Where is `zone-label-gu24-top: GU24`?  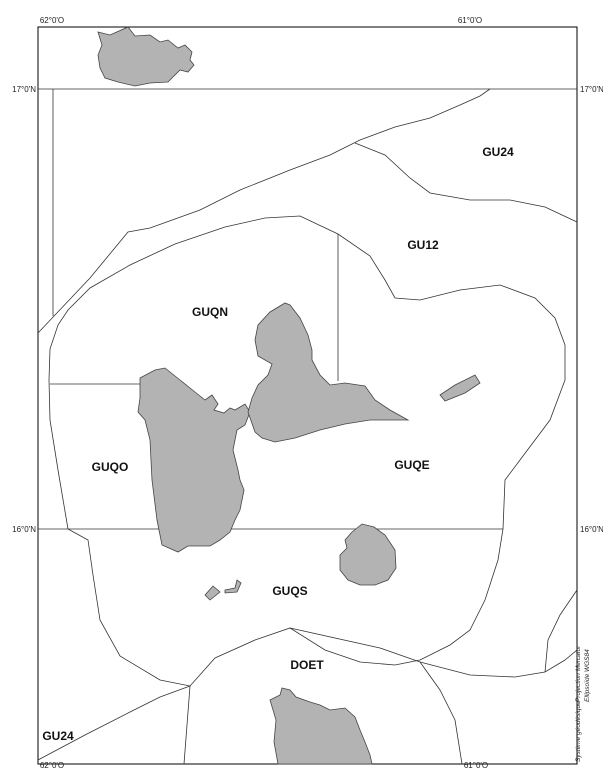
zone-label-gu24-top: GU24 is located at coordinates (498, 152).